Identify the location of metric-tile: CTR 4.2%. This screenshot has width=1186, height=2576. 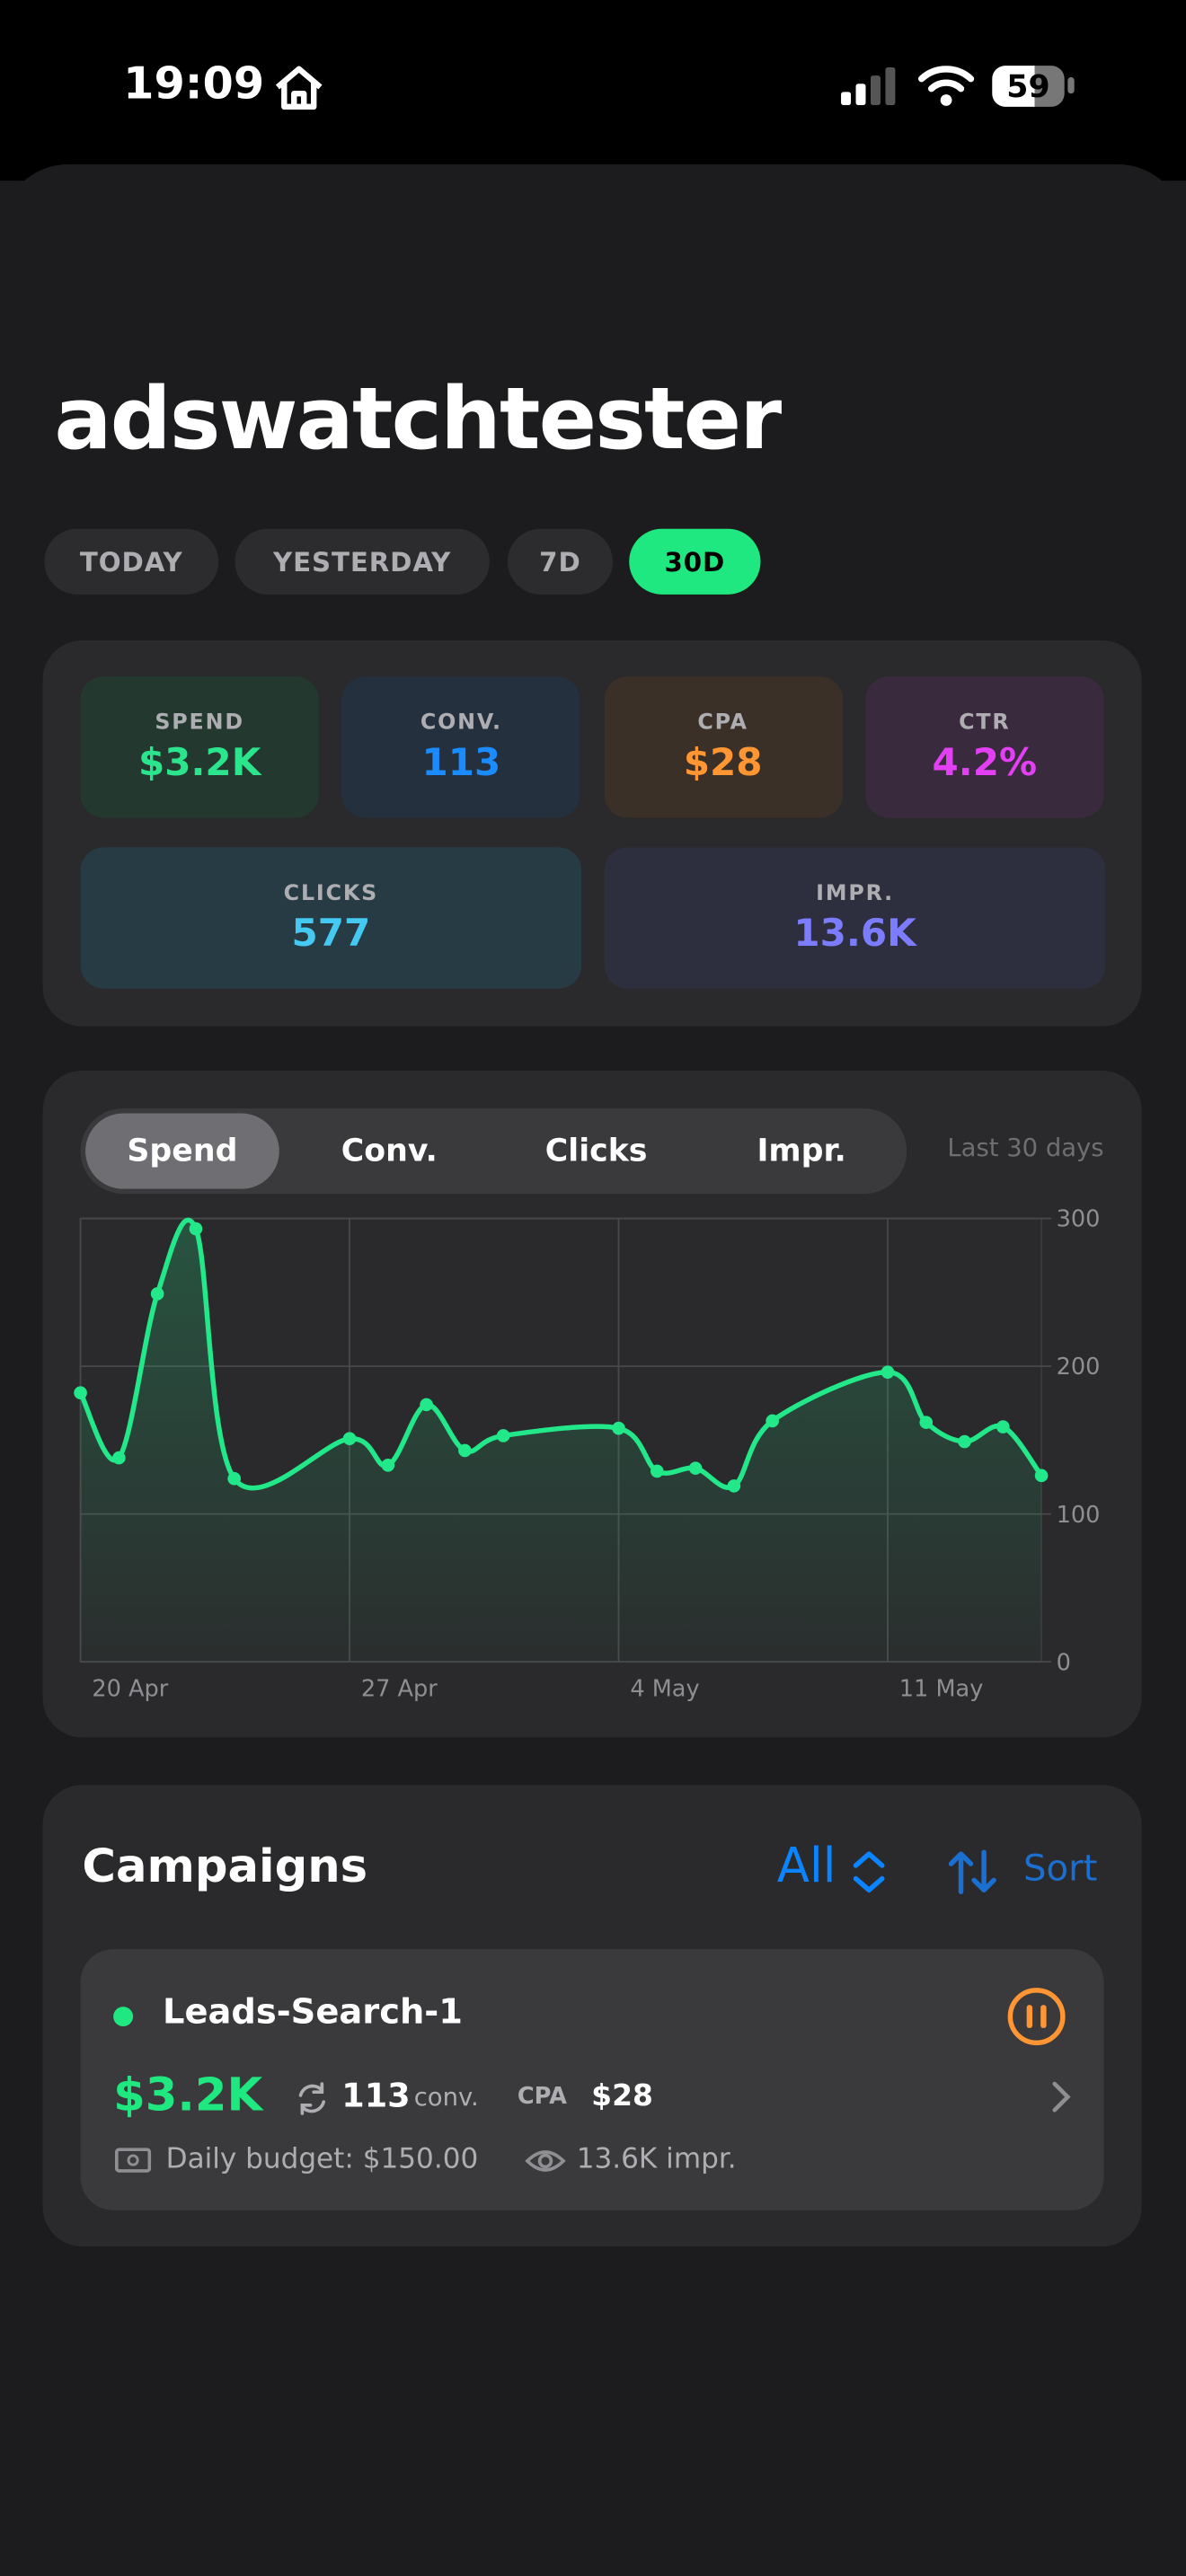
(984, 747).